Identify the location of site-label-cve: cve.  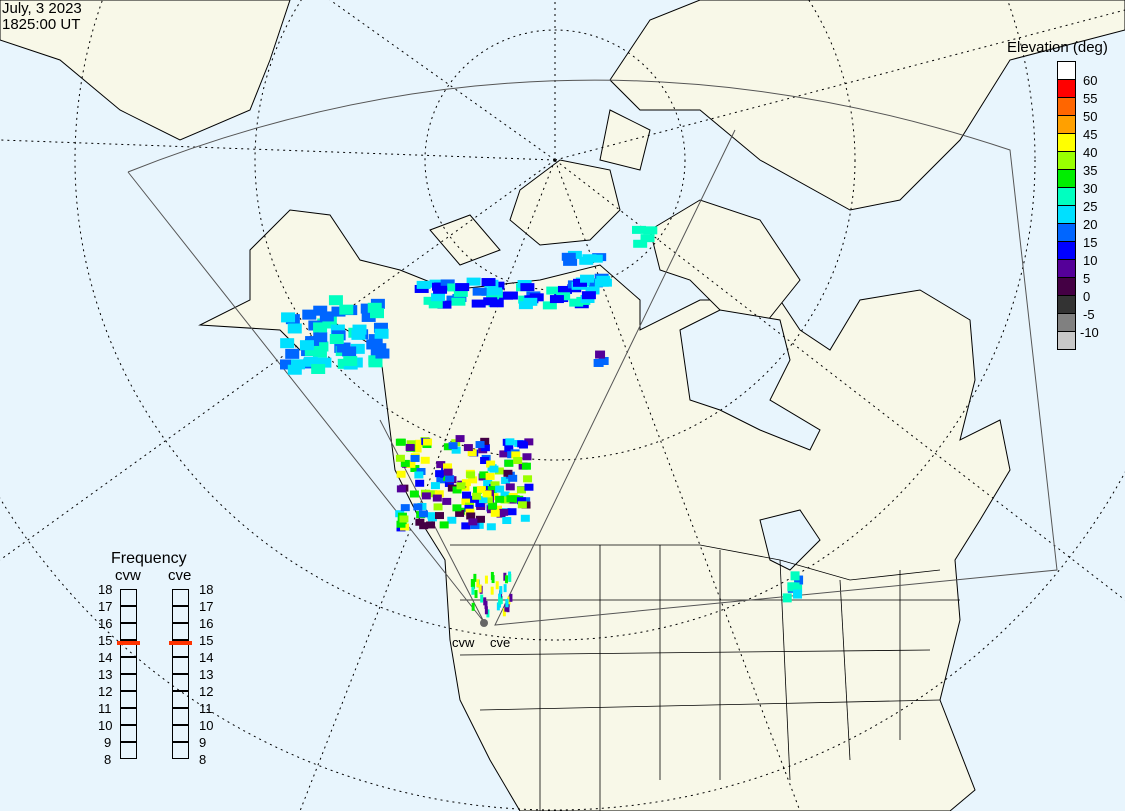
(500, 642).